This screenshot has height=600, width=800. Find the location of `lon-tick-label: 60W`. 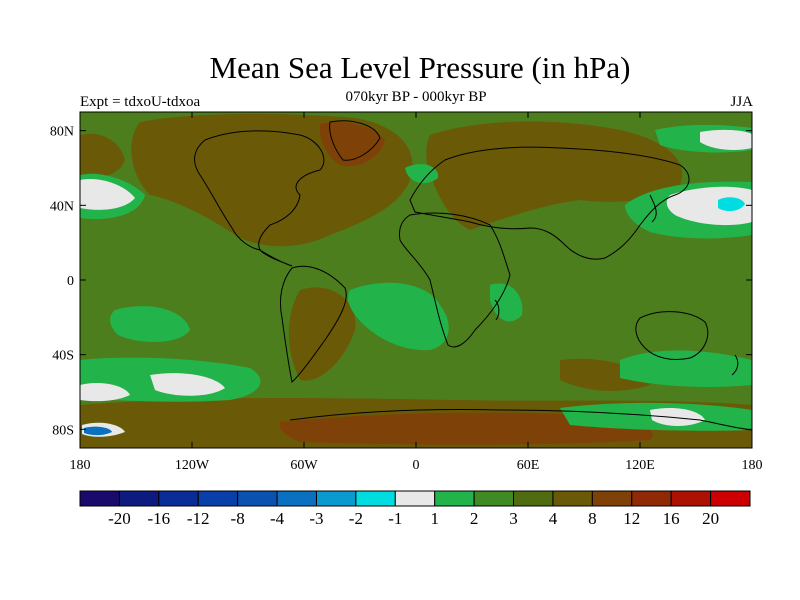

lon-tick-label: 60W is located at coordinates (304, 465).